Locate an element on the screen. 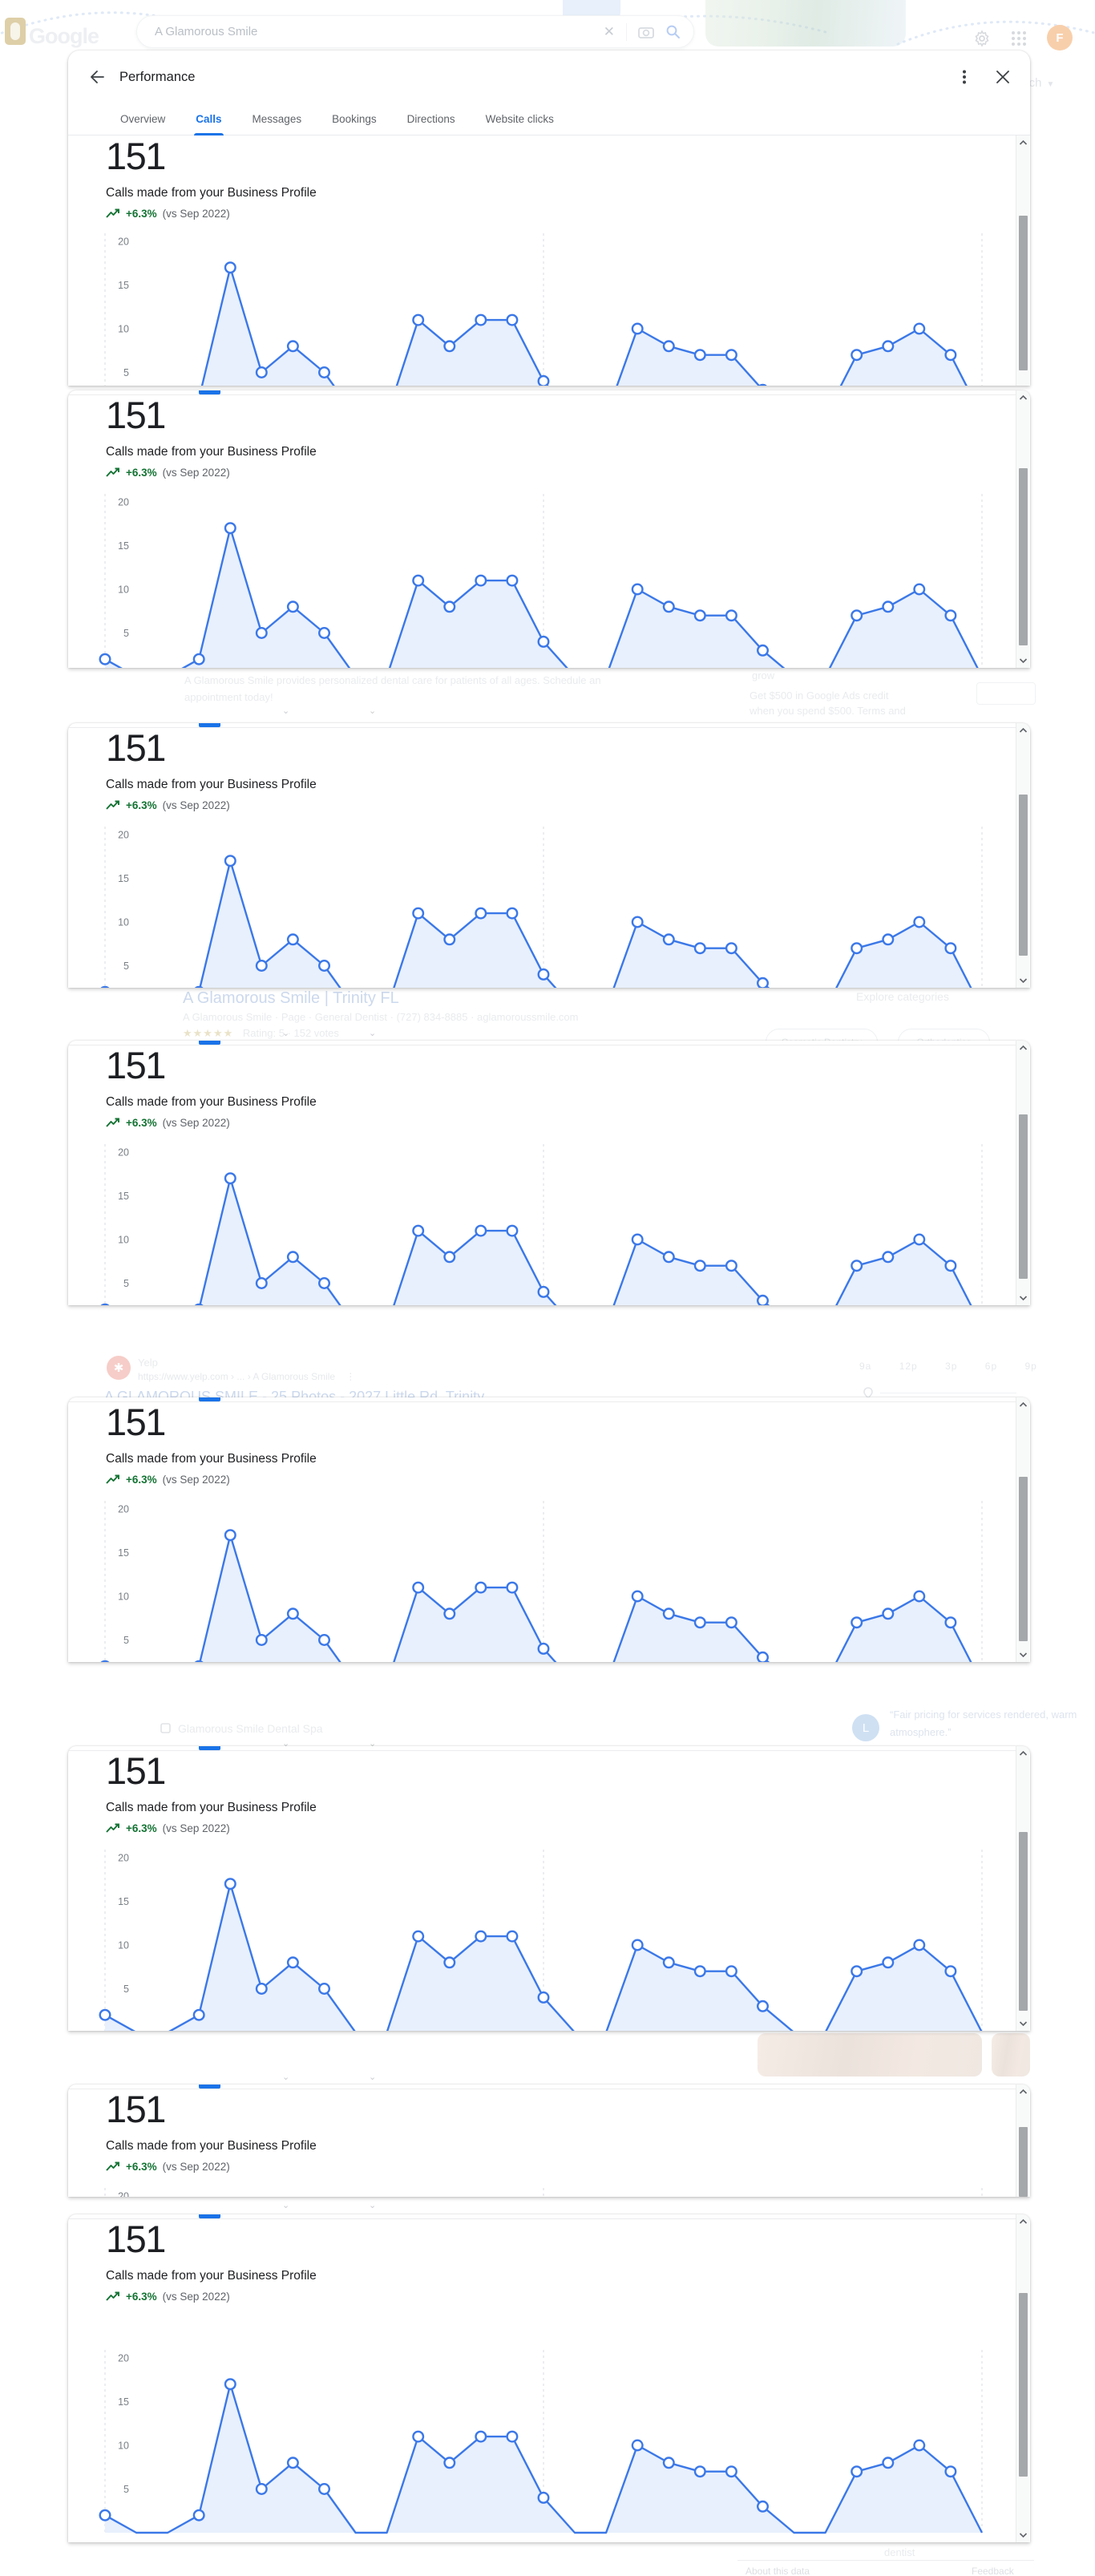 The image size is (1095, 2576). bg-place-name: Glamorous Smile Dental Spa is located at coordinates (250, 1728).